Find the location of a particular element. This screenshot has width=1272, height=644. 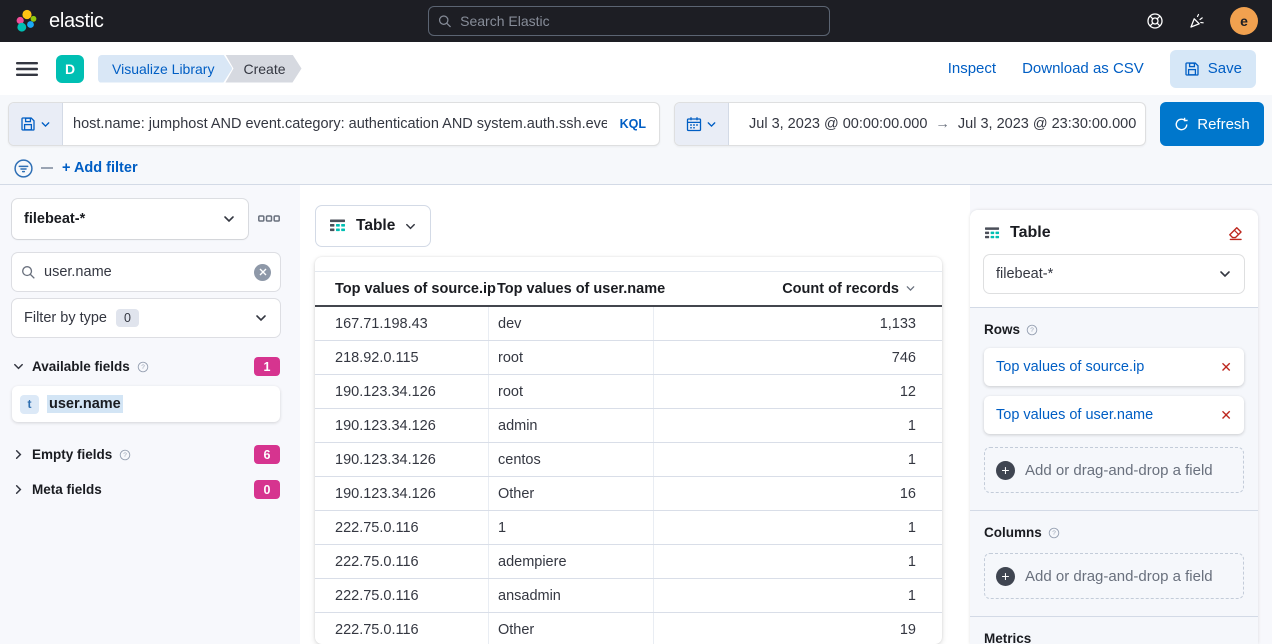

cell-count: 1,133 is located at coordinates (797, 323).